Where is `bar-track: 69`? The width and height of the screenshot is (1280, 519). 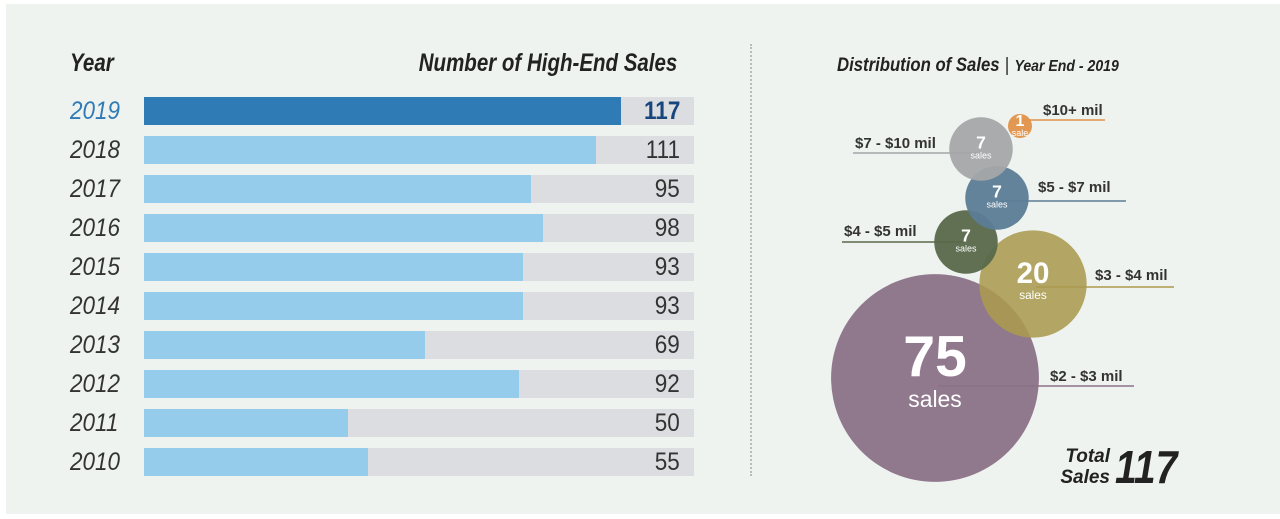
bar-track: 69 is located at coordinates (419, 345).